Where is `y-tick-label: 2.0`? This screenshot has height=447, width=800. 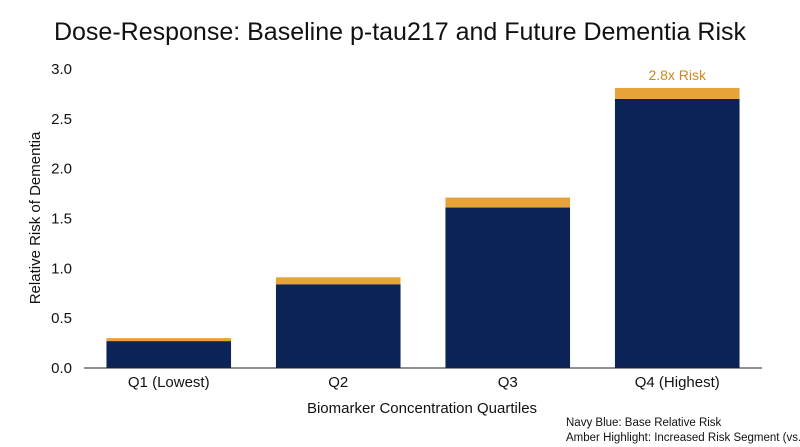 y-tick-label: 2.0 is located at coordinates (61, 169).